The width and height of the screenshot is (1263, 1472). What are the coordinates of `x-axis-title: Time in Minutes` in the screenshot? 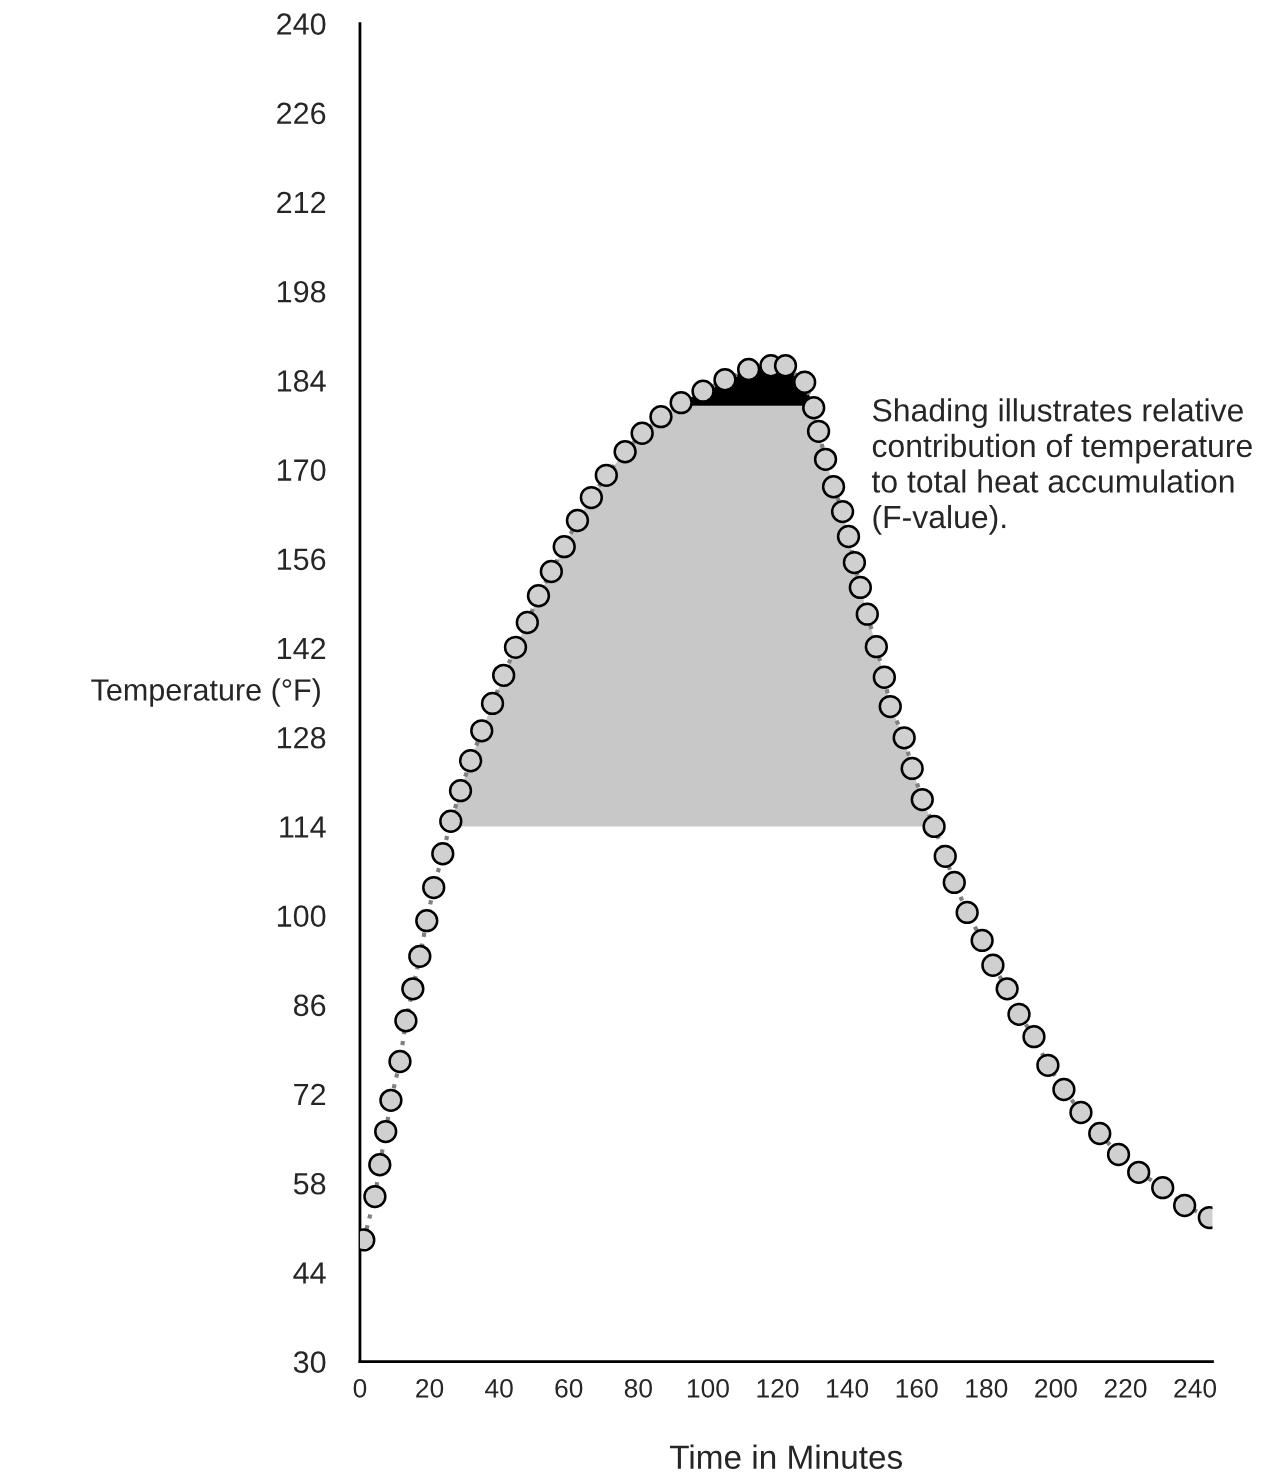 It's located at (786, 1457).